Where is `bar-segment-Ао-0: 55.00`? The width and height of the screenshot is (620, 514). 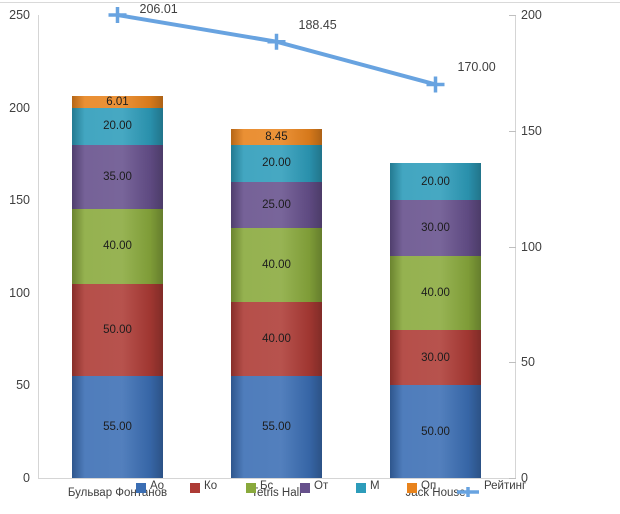 bar-segment-Ао-0: 55.00 is located at coordinates (117, 427).